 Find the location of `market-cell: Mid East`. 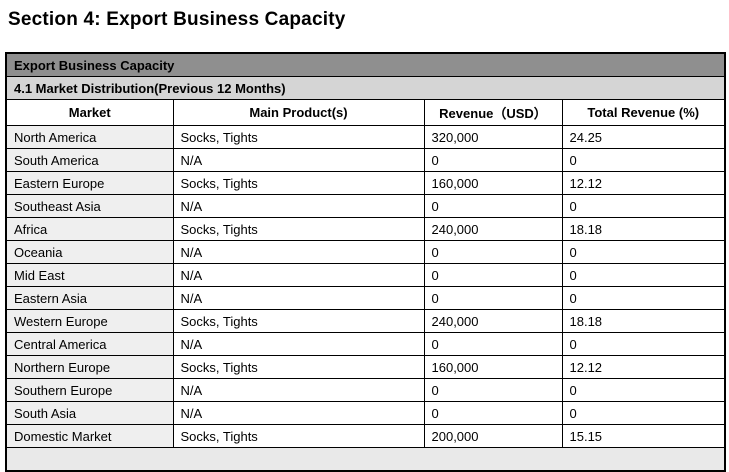

market-cell: Mid East is located at coordinates (89, 275).